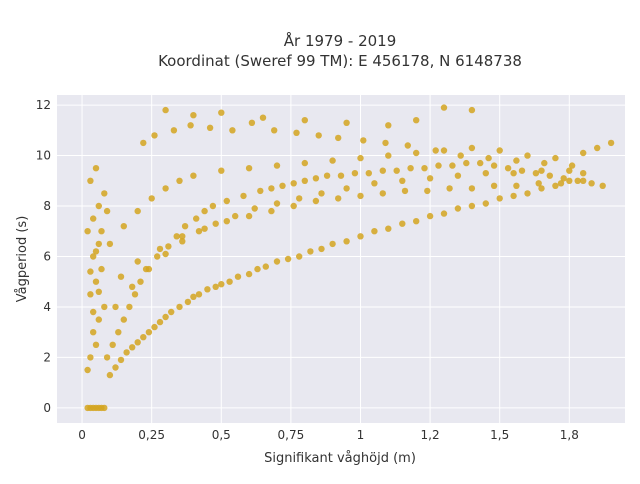 The width and height of the screenshot is (640, 484). Describe the element at coordinates (291, 435) in the screenshot. I see `x-tick-label: 0,75` at that location.